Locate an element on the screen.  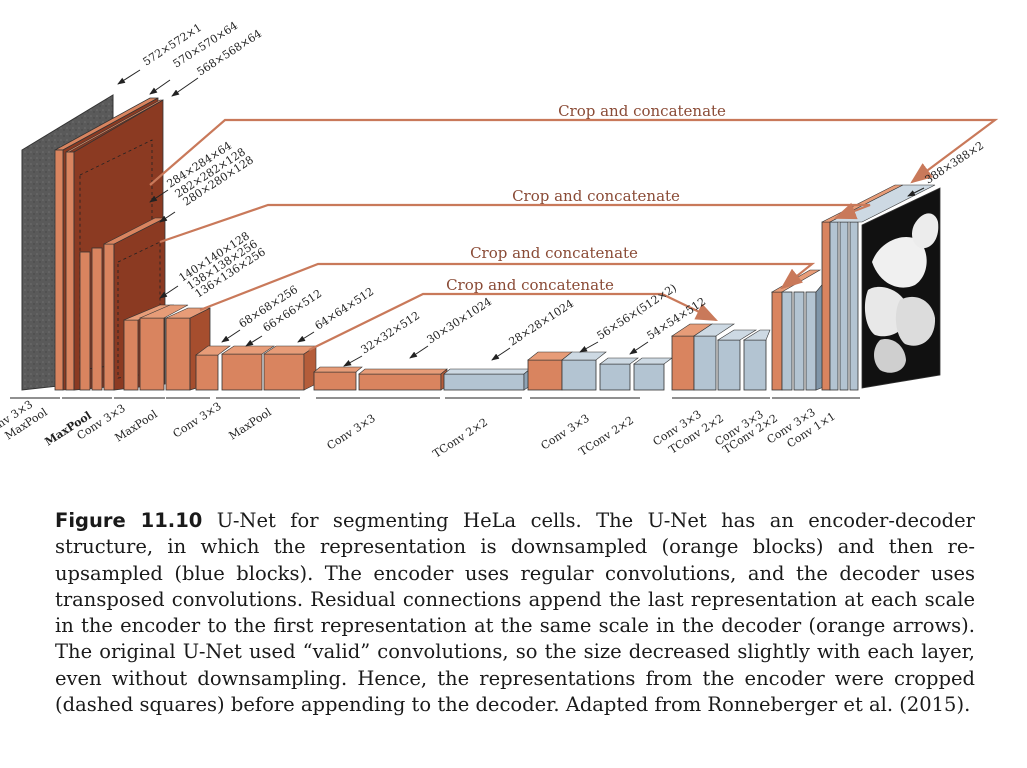
crop-label-3: Crop and concatenate is located at coordinates (554, 253).